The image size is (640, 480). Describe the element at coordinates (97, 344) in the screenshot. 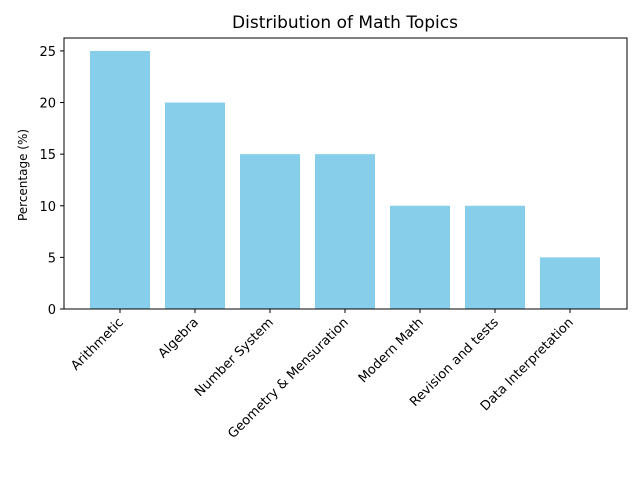

I see `x-tick-label-0: Arithmetic` at that location.